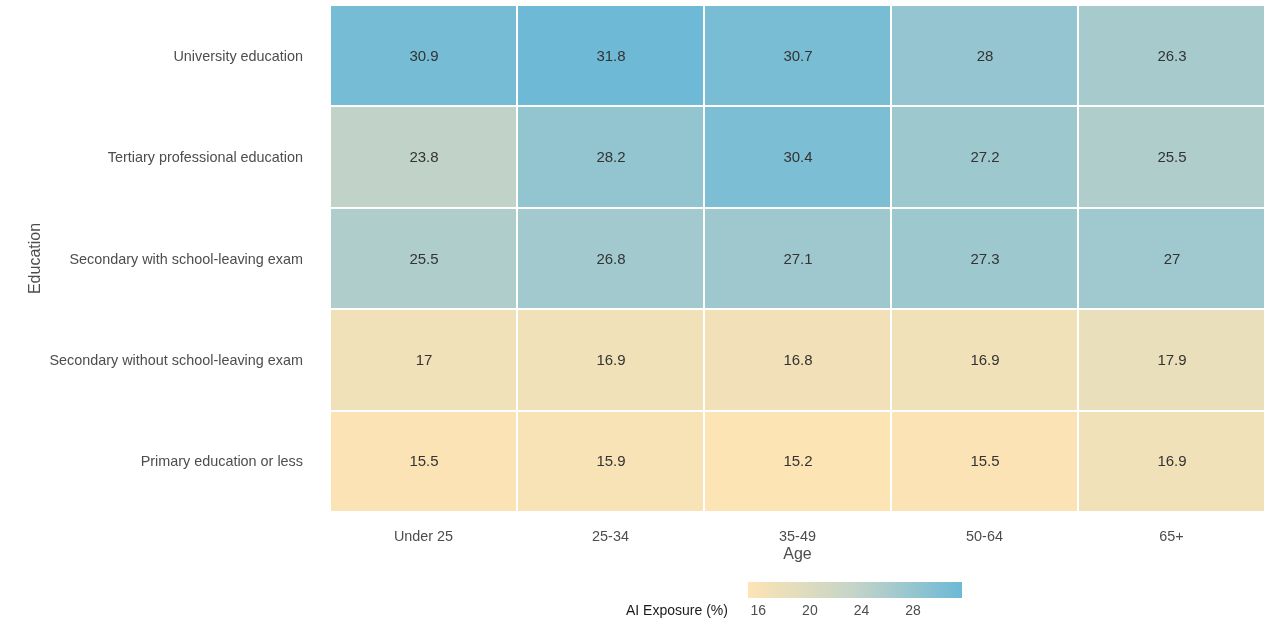 This screenshot has width=1278, height=634. I want to click on x-tick-label: 35-49, so click(797, 536).